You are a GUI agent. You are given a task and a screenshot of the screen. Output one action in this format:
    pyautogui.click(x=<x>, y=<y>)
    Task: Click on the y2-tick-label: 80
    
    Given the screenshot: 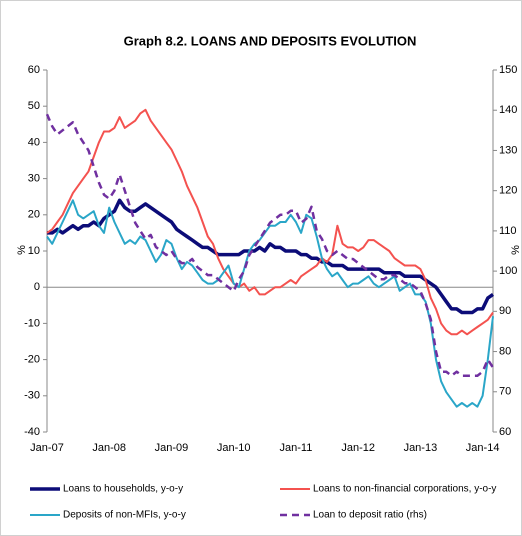 What is the action you would take?
    pyautogui.click(x=505, y=351)
    